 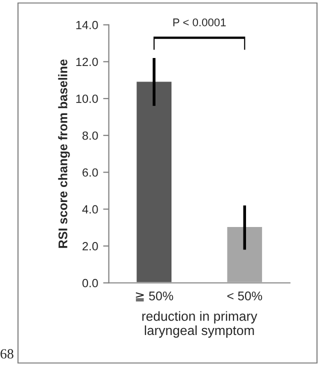 I want to click on y-tick-label: 4.0, so click(x=90, y=209).